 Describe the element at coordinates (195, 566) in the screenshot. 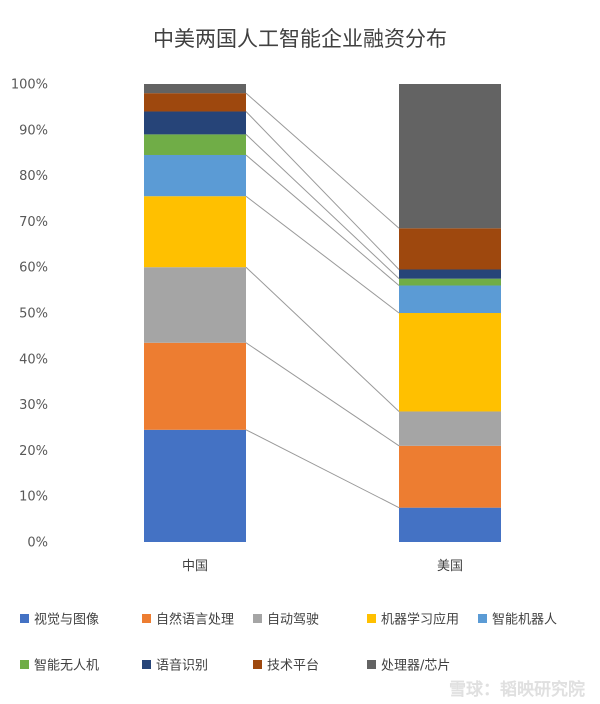

I see `category-label: 中国` at that location.